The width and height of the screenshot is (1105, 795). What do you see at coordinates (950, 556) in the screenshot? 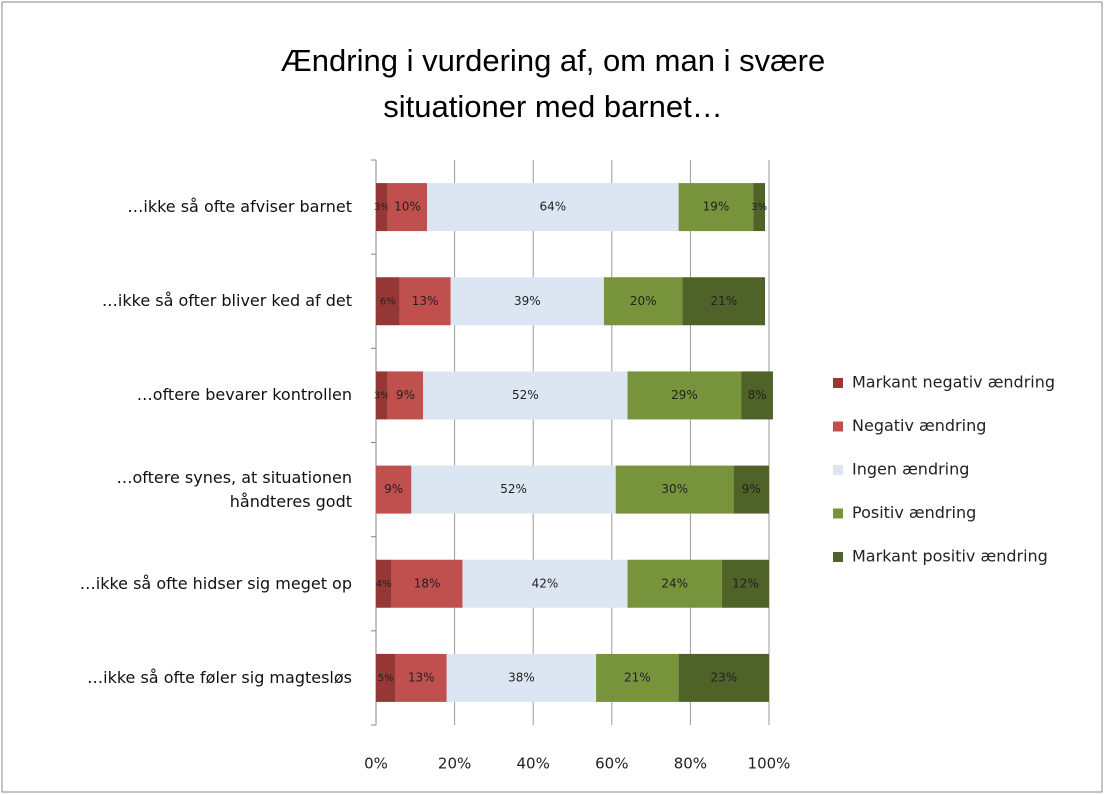
I see `legend-label: Markant positiv ændring` at bounding box center [950, 556].